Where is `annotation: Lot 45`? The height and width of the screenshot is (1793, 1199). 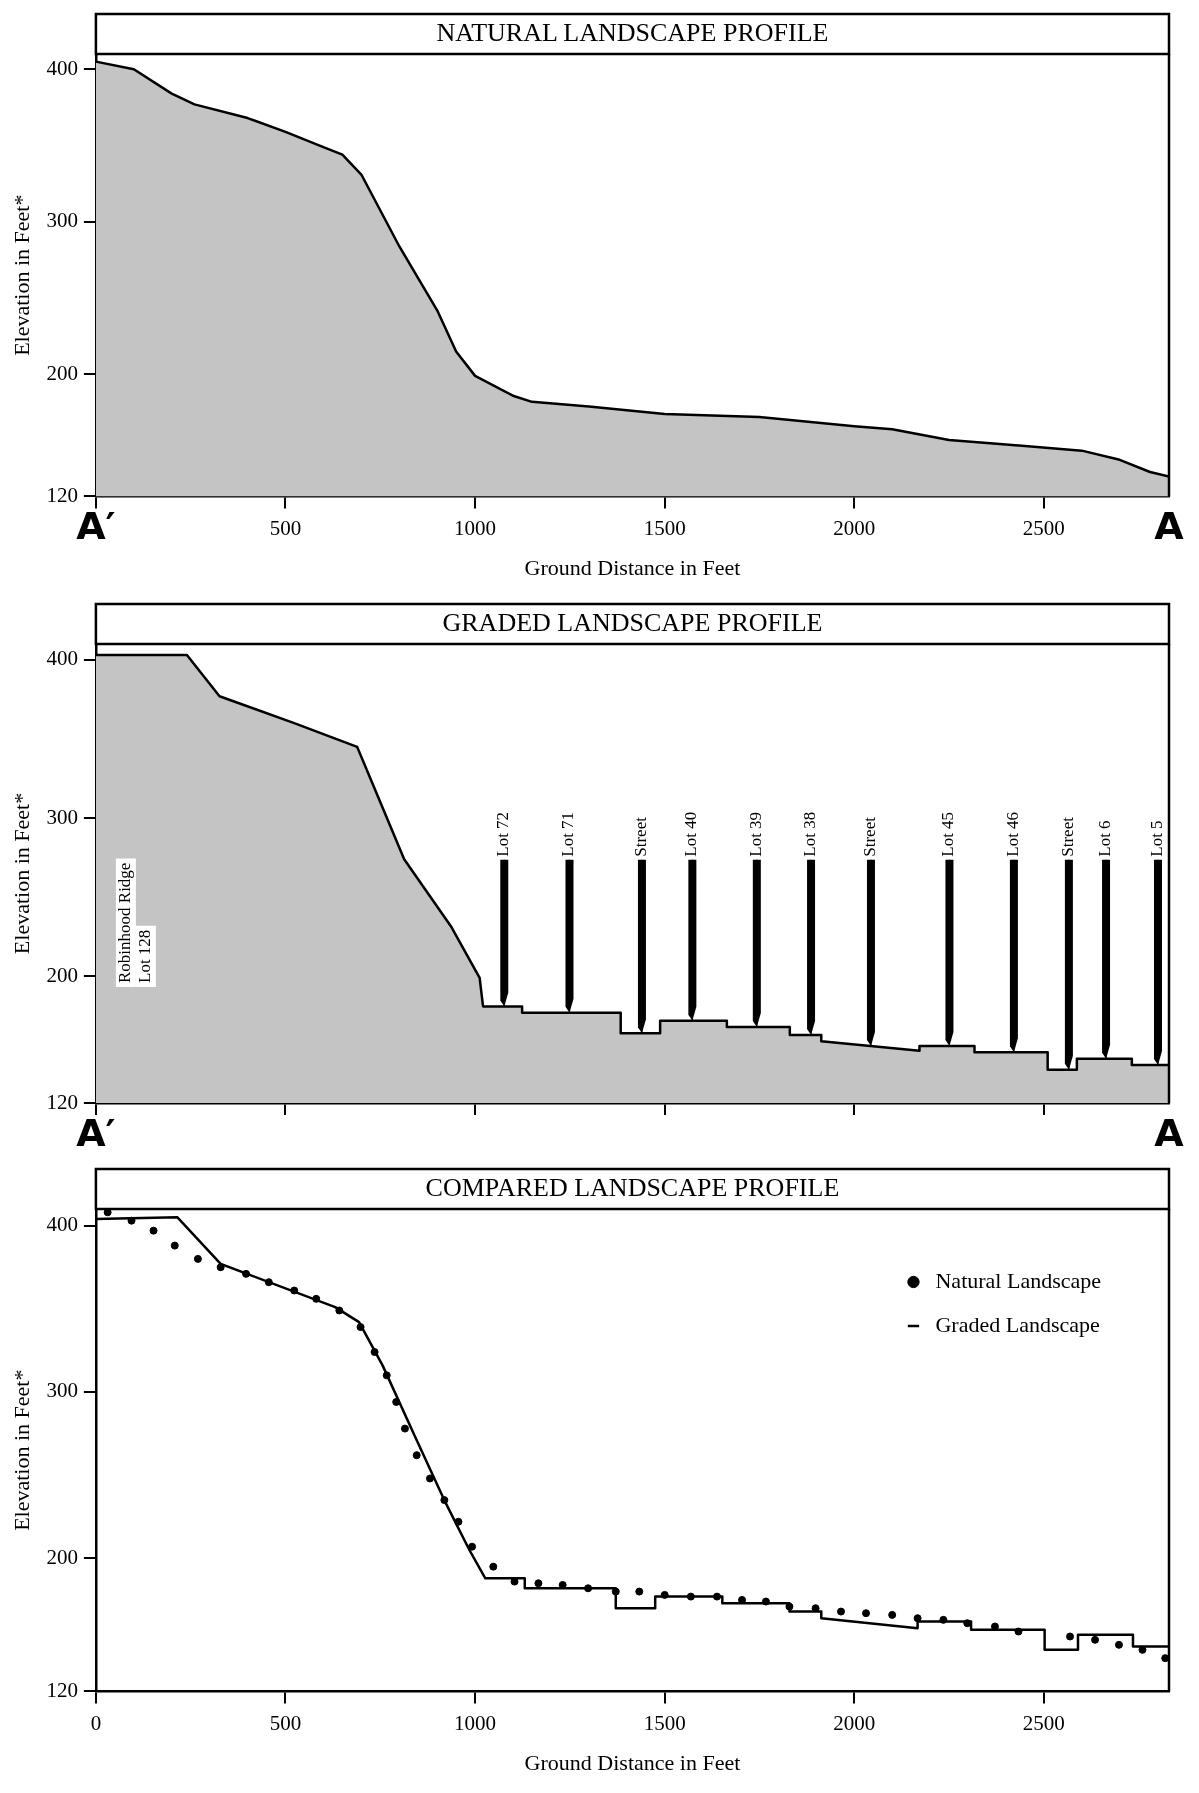
annotation: Lot 45 is located at coordinates (948, 834).